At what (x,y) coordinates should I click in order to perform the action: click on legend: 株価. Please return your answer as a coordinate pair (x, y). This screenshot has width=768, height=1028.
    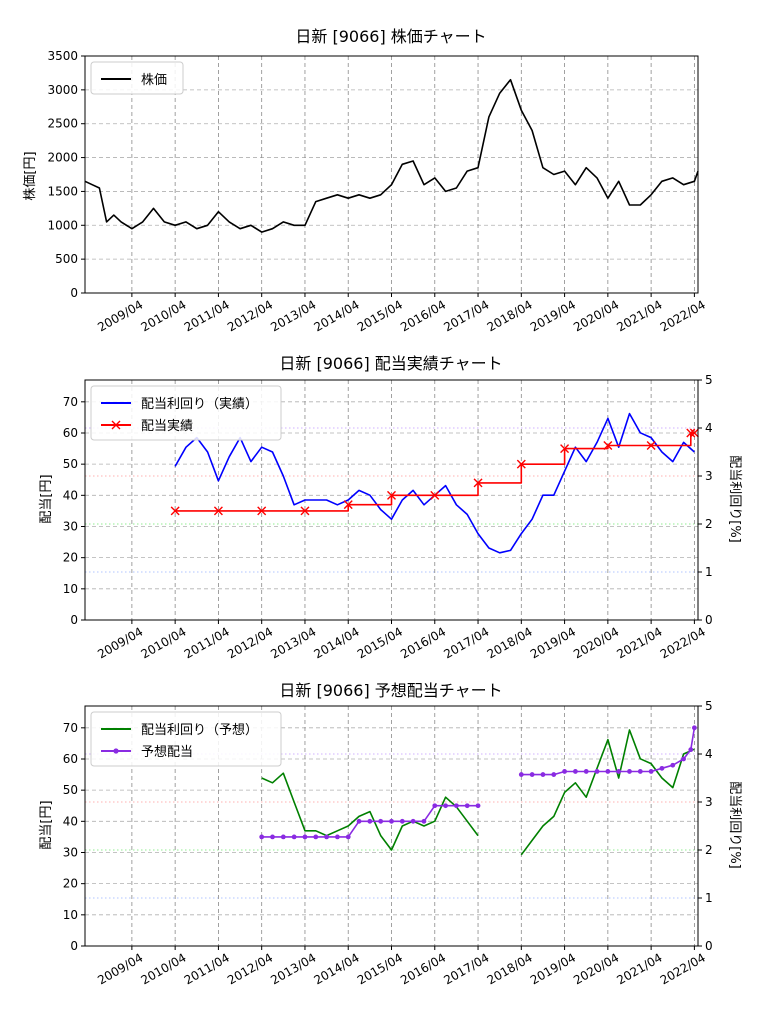
    Looking at the image, I should click on (137, 78).